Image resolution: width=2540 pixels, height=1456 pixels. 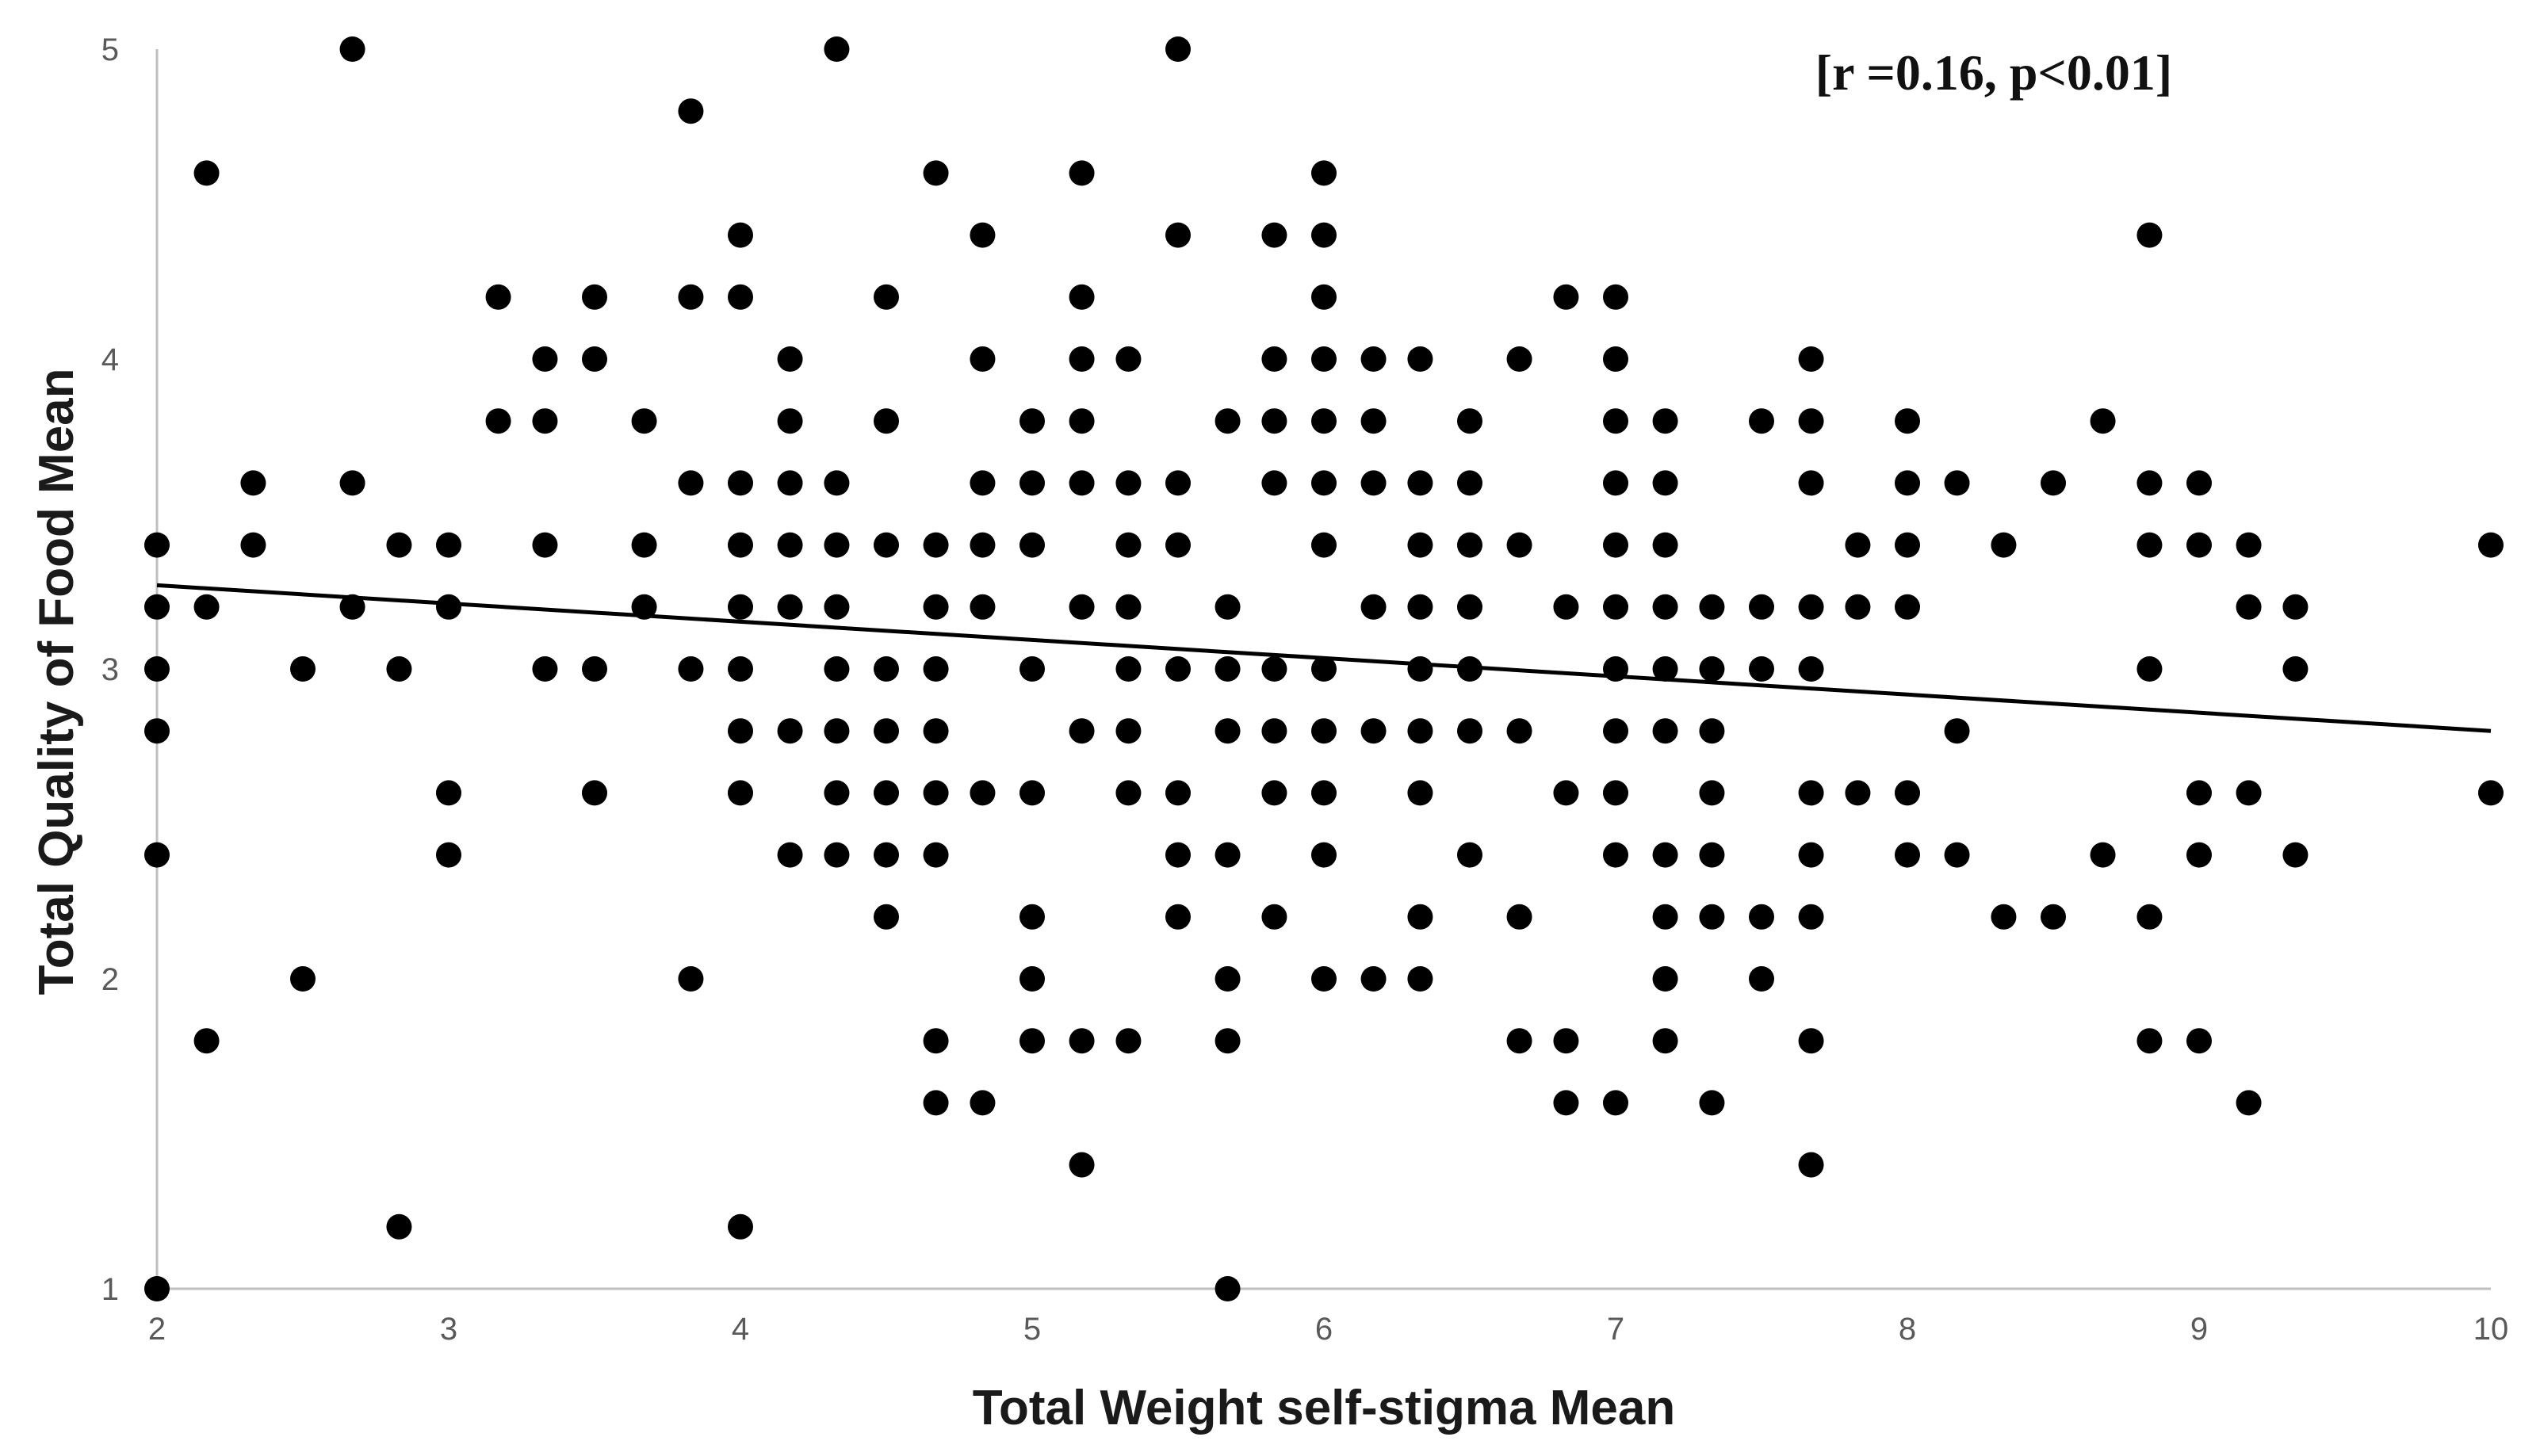 I want to click on x-tick-label: 4, so click(x=740, y=1329).